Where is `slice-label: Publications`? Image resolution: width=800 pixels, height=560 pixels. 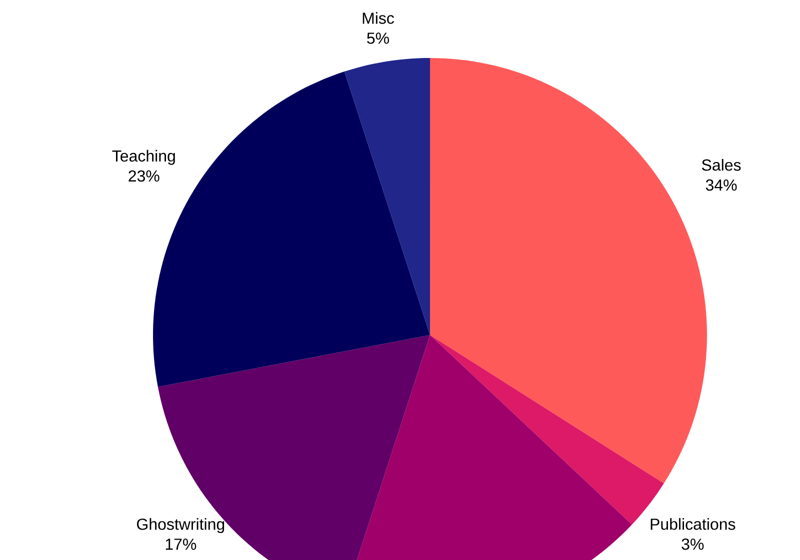 slice-label: Publications is located at coordinates (693, 524).